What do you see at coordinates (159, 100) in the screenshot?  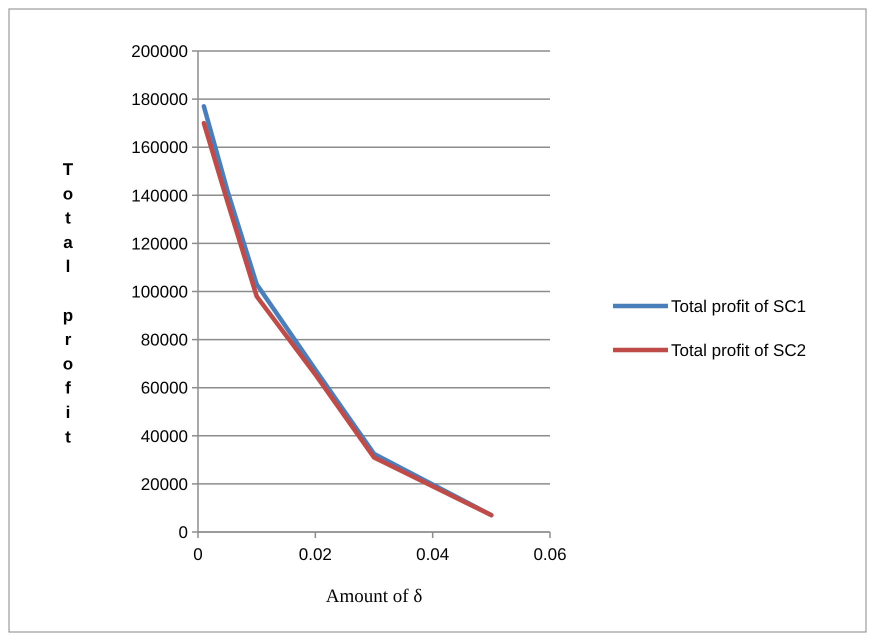 I see `y-tick-label: 180000` at bounding box center [159, 100].